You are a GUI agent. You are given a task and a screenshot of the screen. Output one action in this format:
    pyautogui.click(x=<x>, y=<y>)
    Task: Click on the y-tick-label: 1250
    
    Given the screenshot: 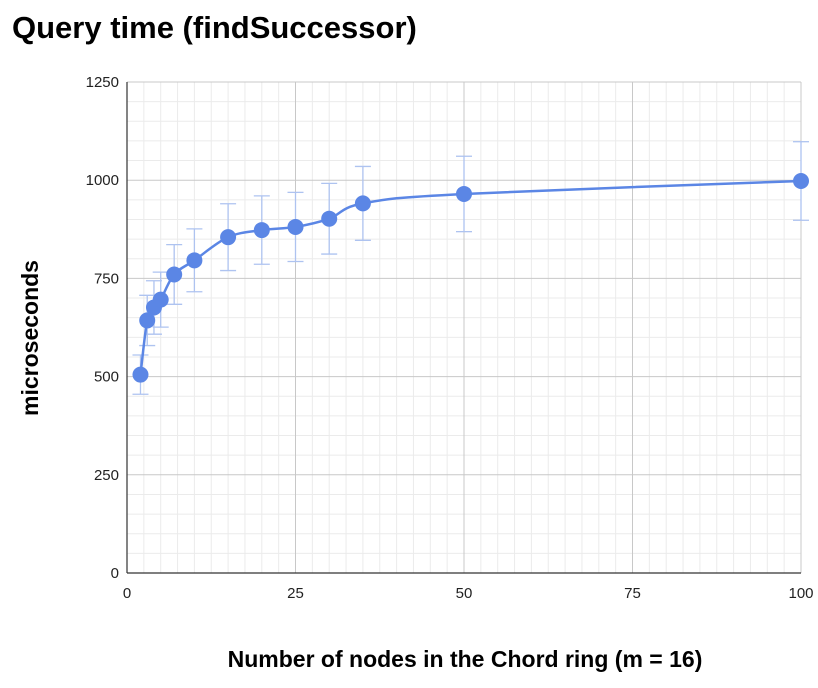 What is the action you would take?
    pyautogui.click(x=102, y=82)
    